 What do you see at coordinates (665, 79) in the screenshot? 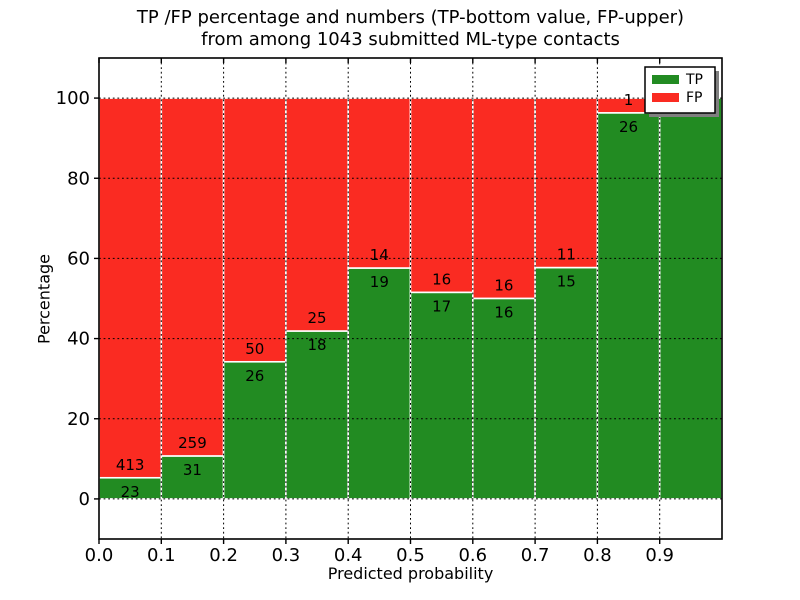
I see `legend-swatch-tp` at bounding box center [665, 79].